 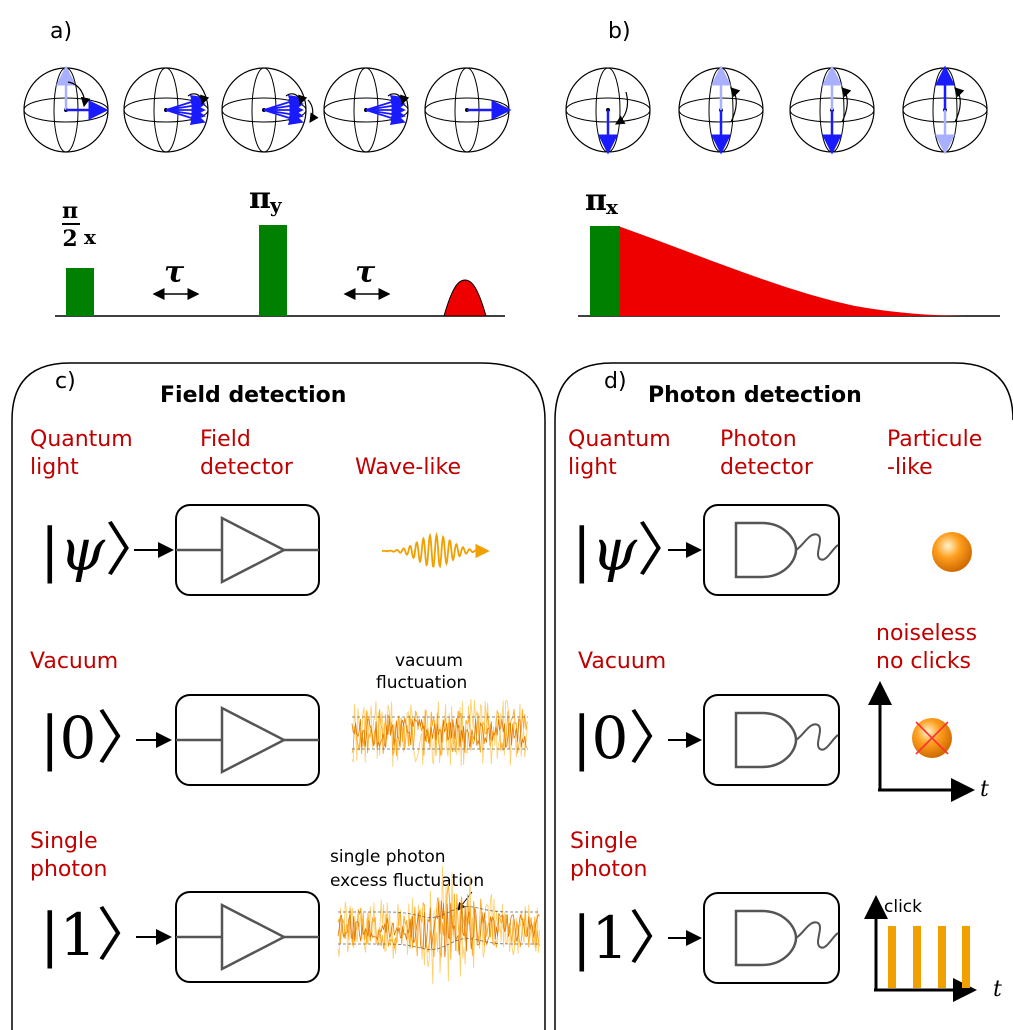 What do you see at coordinates (436, 550) in the screenshot?
I see `wave-packet-icon` at bounding box center [436, 550].